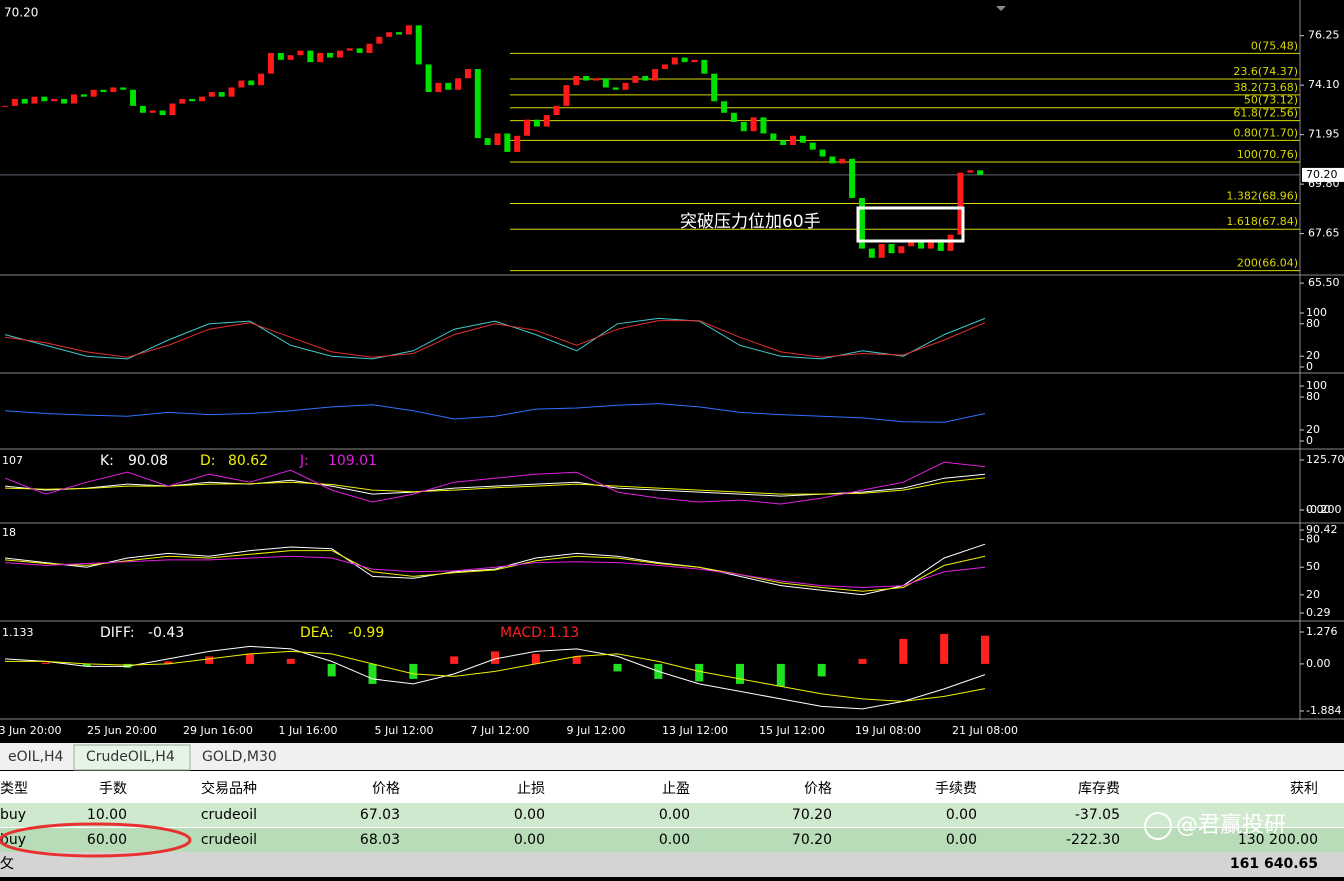 This screenshot has height=881, width=1344. Describe the element at coordinates (21, 13) in the screenshot. I see `header-price: 70.20` at that location.